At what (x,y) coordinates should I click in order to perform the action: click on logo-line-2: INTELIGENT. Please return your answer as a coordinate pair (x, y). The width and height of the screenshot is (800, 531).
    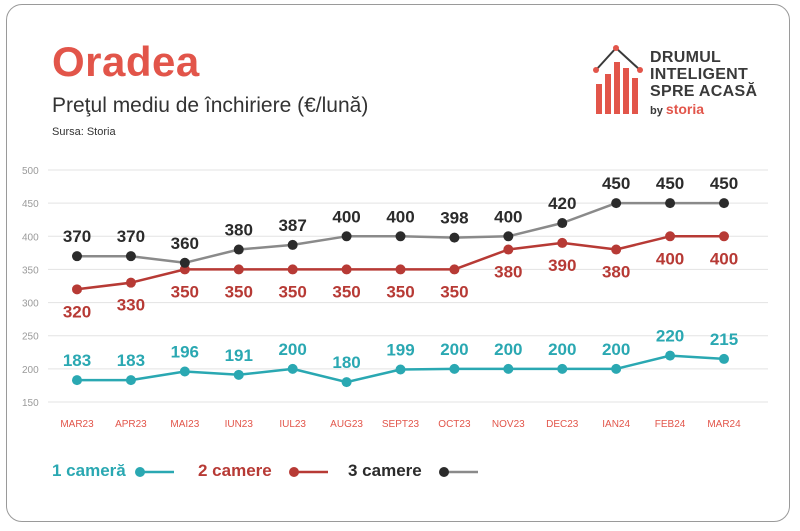
    Looking at the image, I should click on (699, 74).